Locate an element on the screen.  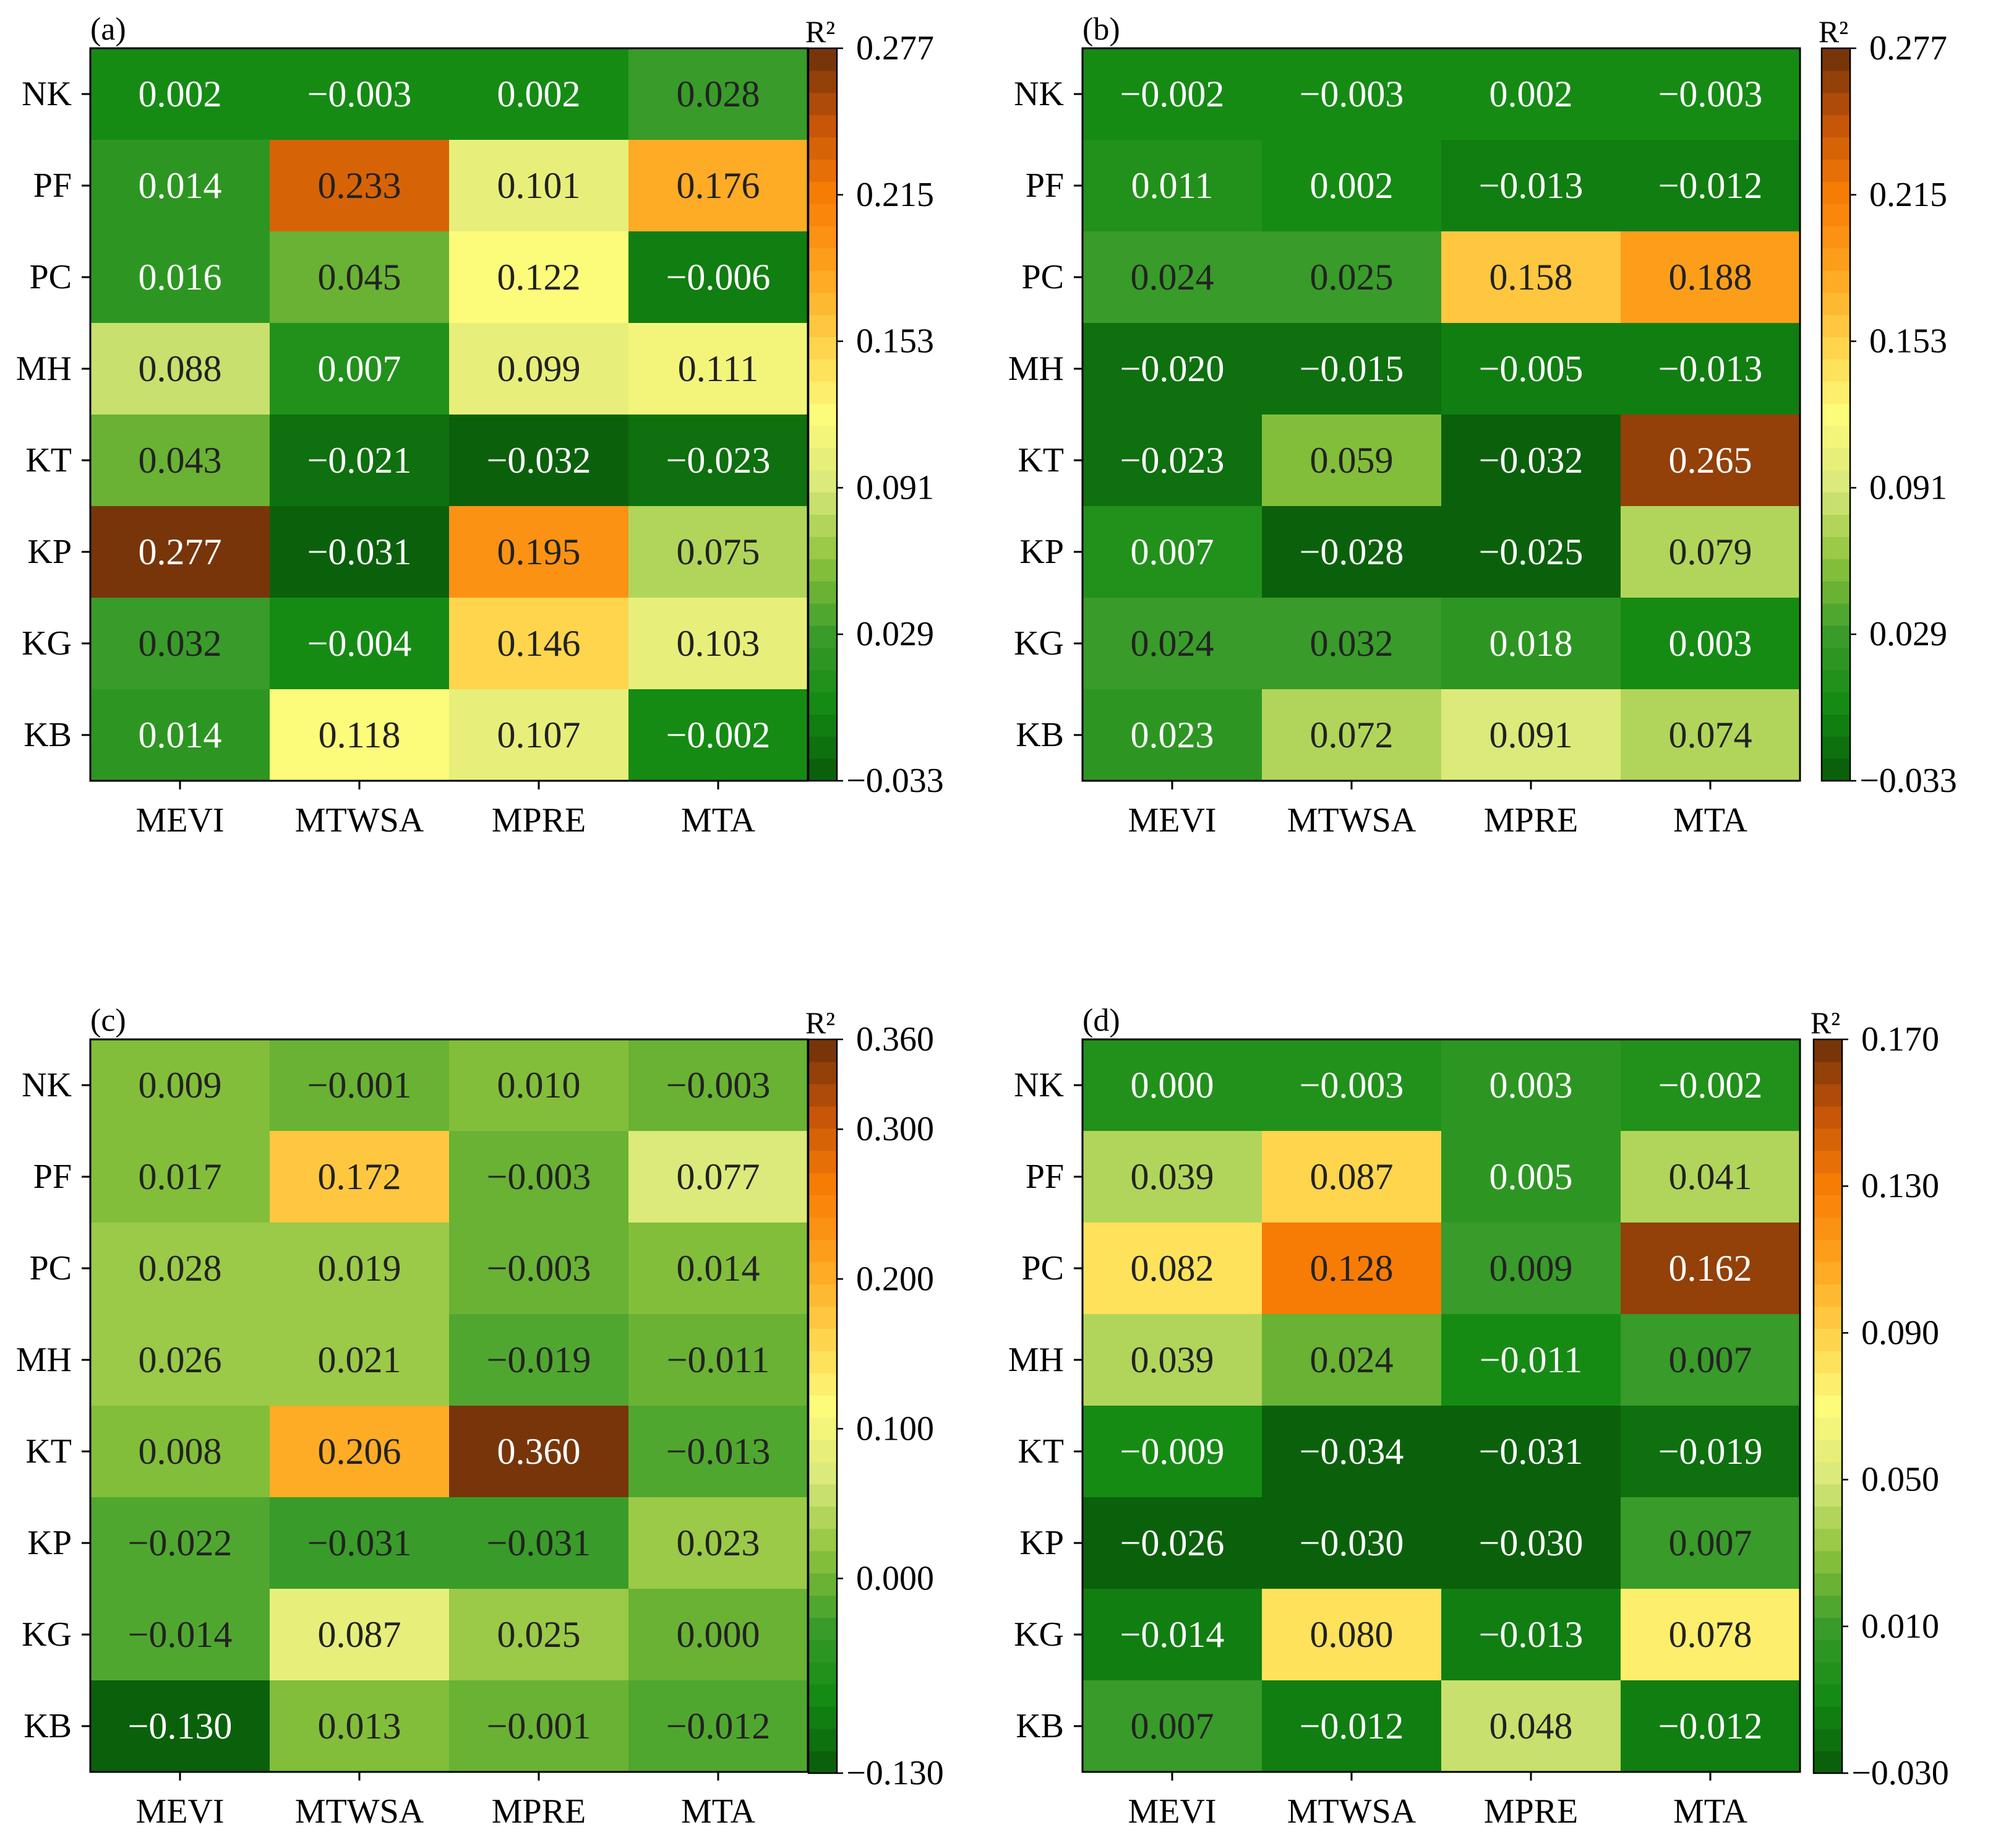
cell-value-label: 0.162 is located at coordinates (1711, 1269).